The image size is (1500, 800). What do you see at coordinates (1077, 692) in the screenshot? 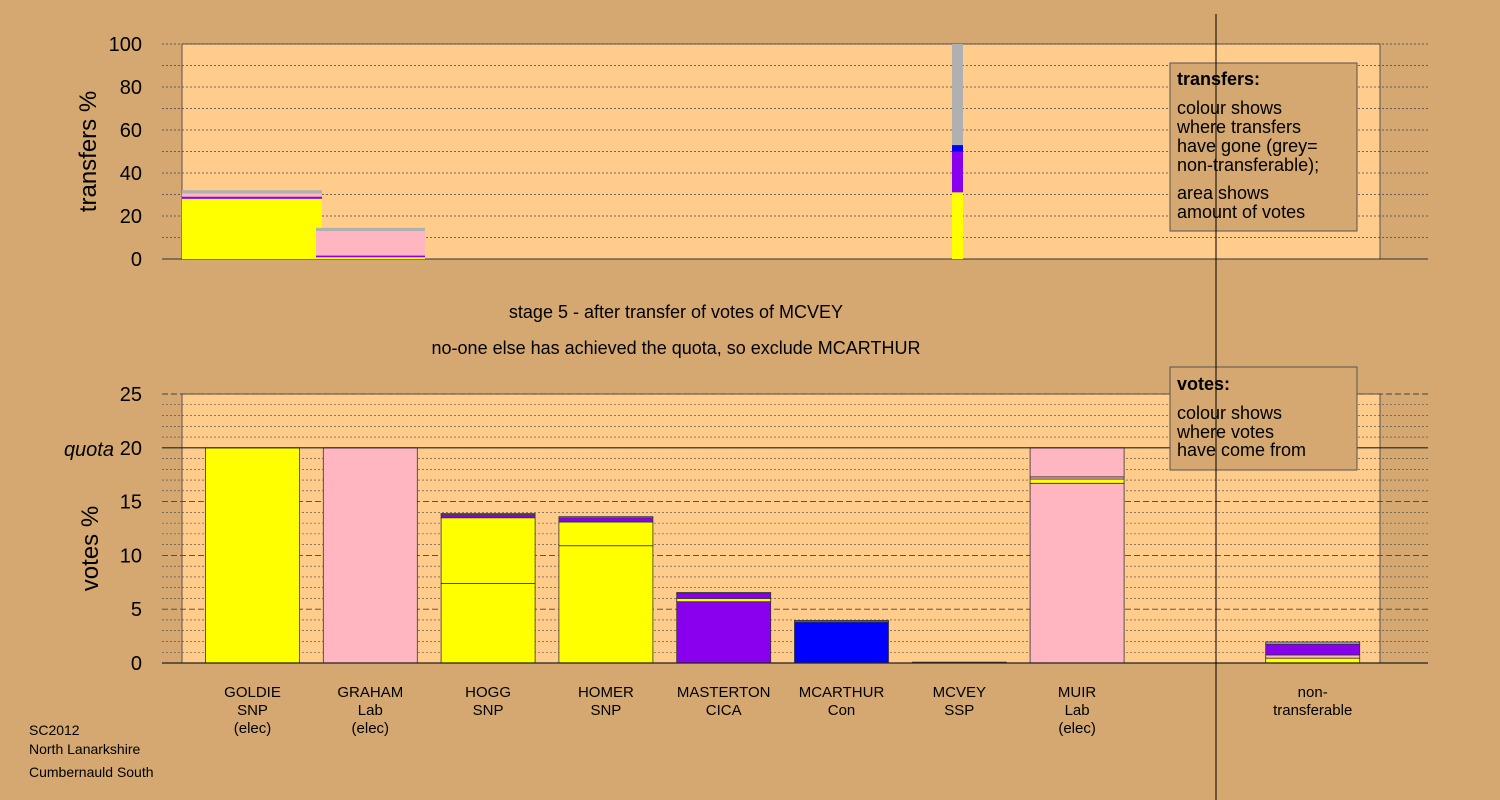
I see `category-label: MUIR` at bounding box center [1077, 692].